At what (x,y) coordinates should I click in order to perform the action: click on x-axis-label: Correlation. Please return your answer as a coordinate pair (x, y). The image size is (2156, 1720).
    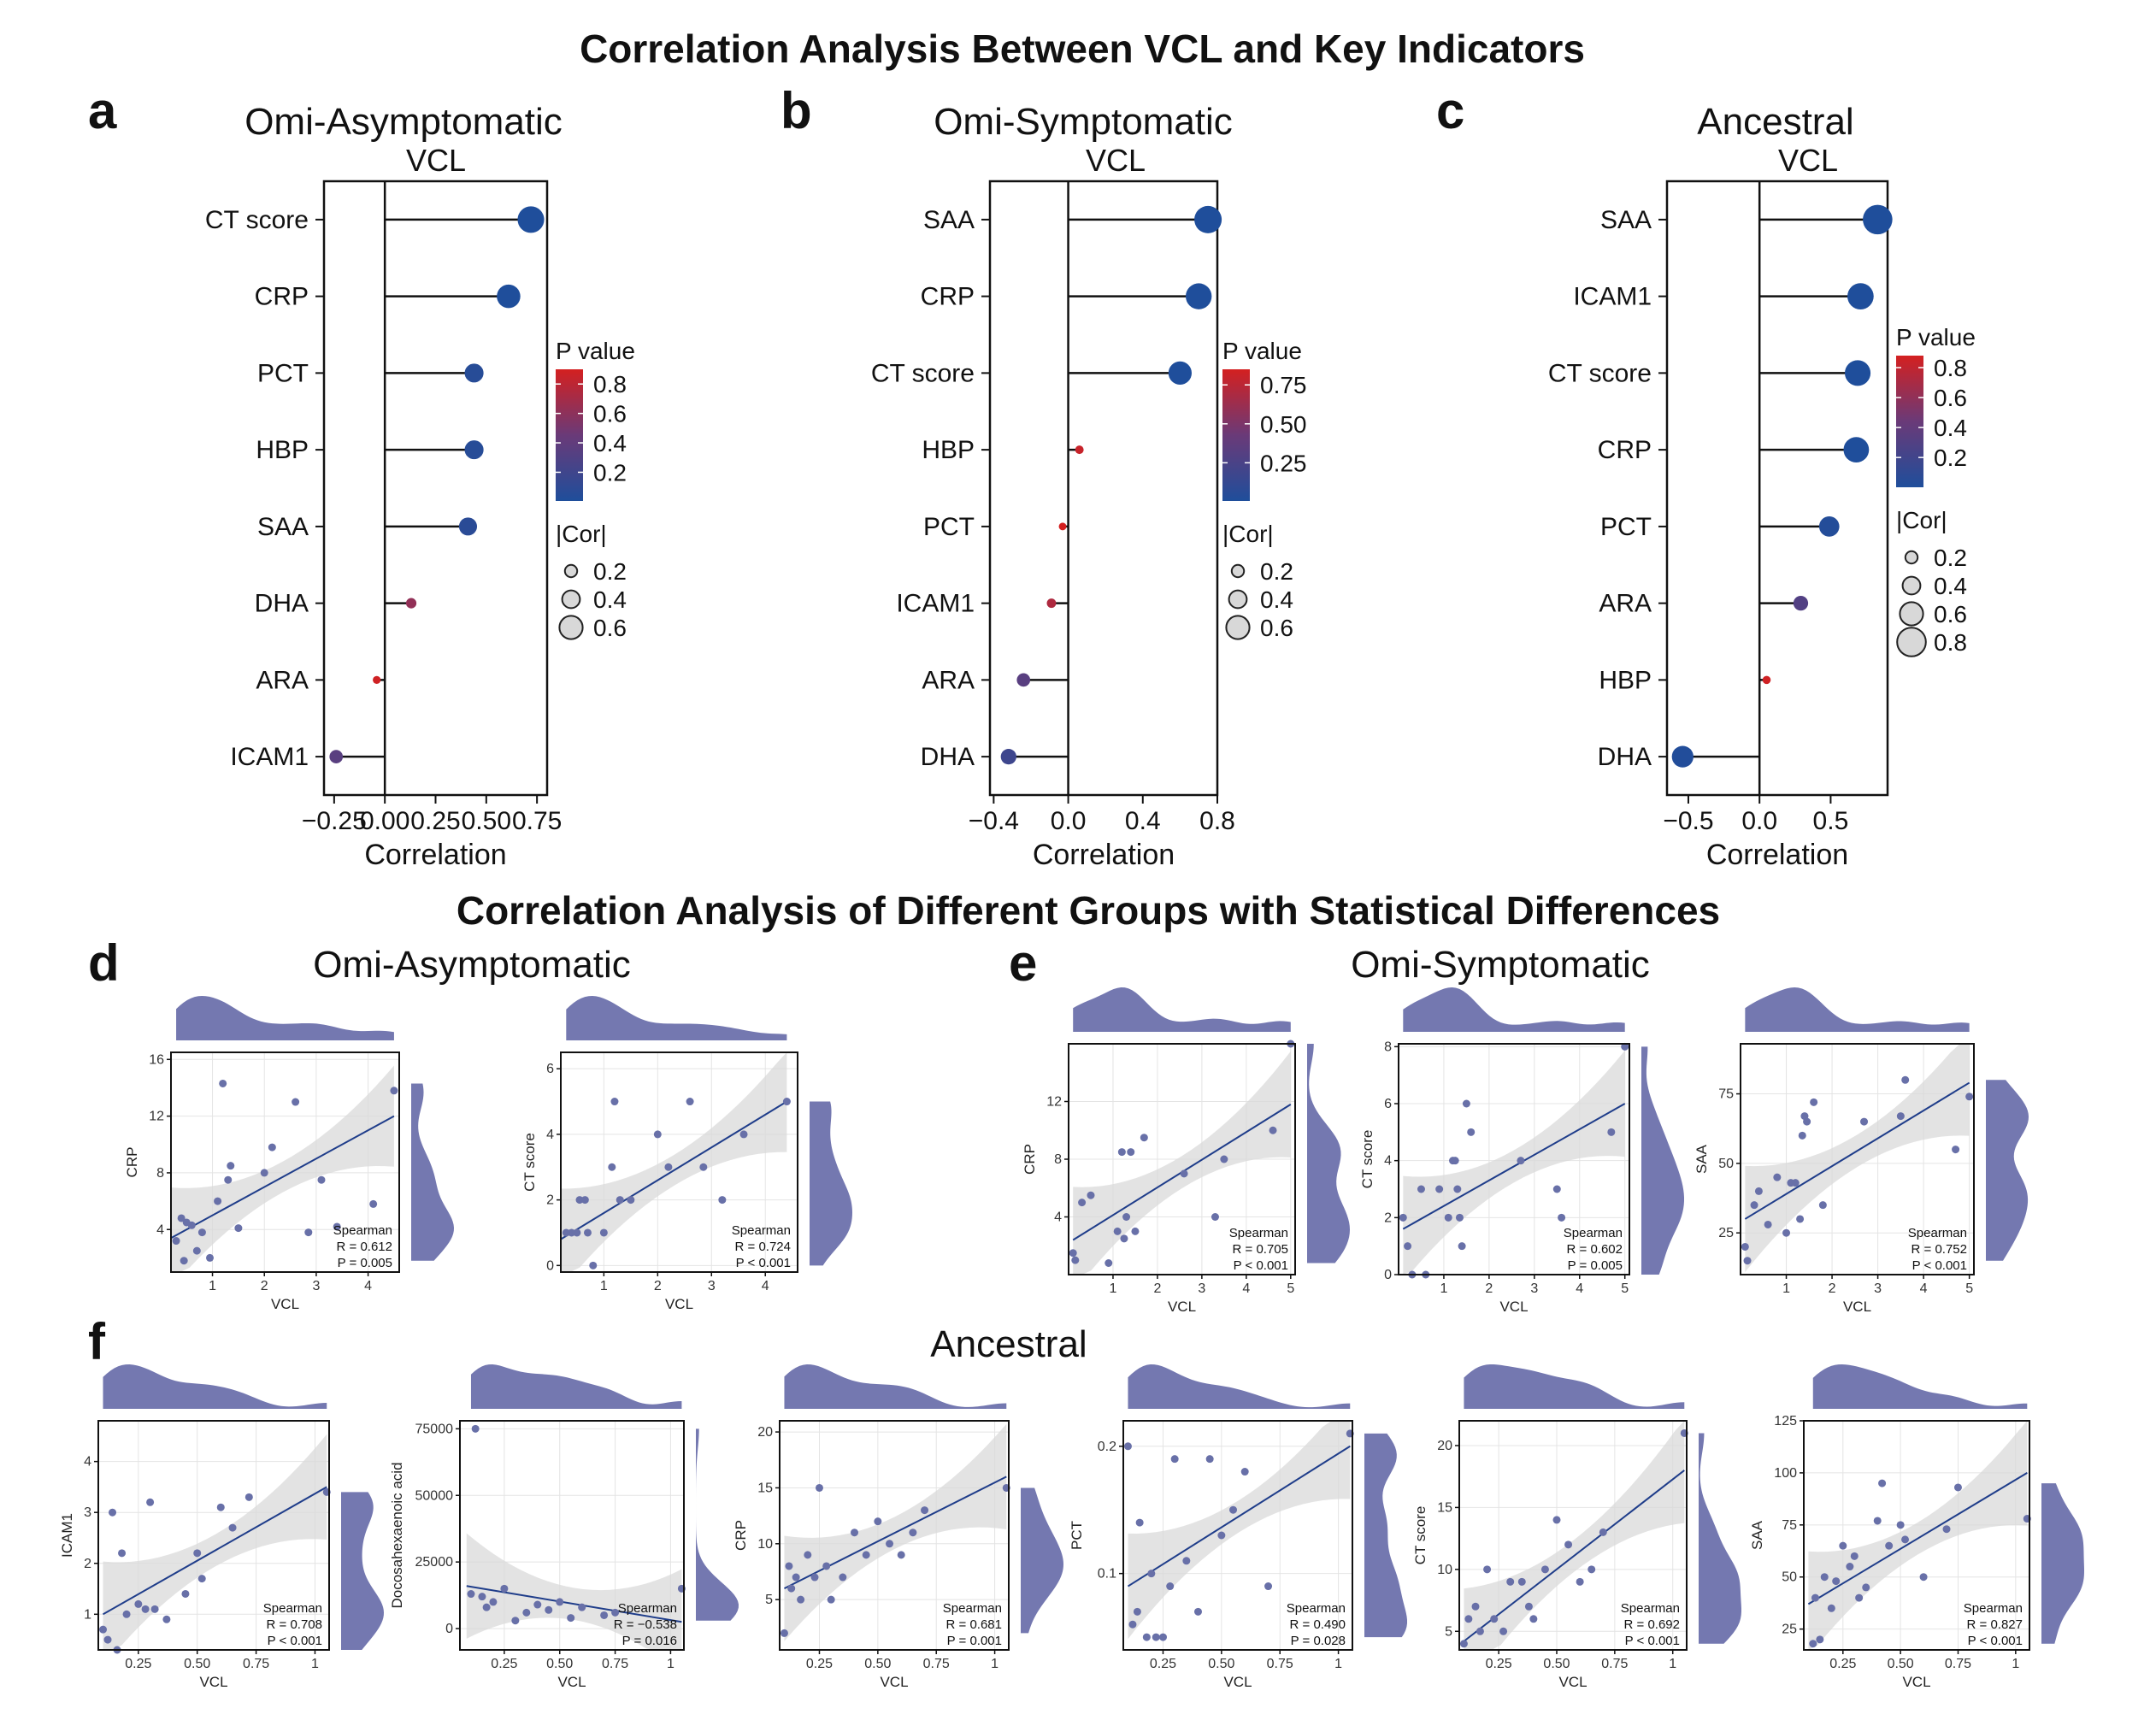
    Looking at the image, I should click on (1104, 855).